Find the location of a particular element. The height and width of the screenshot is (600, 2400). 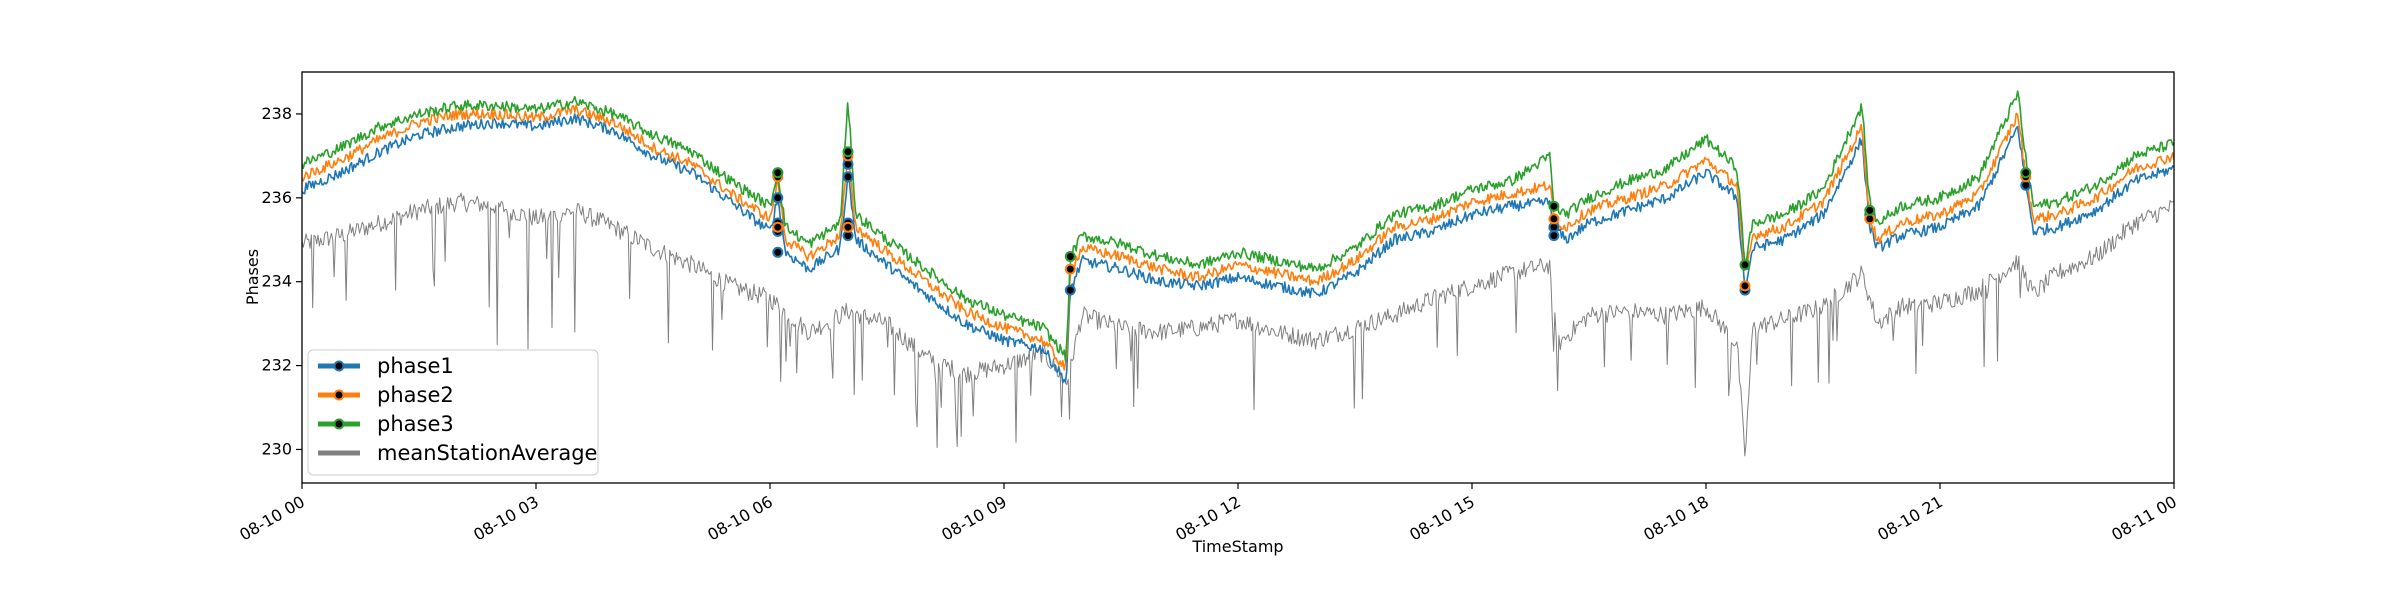

marker-layer is located at coordinates (1402, 221).